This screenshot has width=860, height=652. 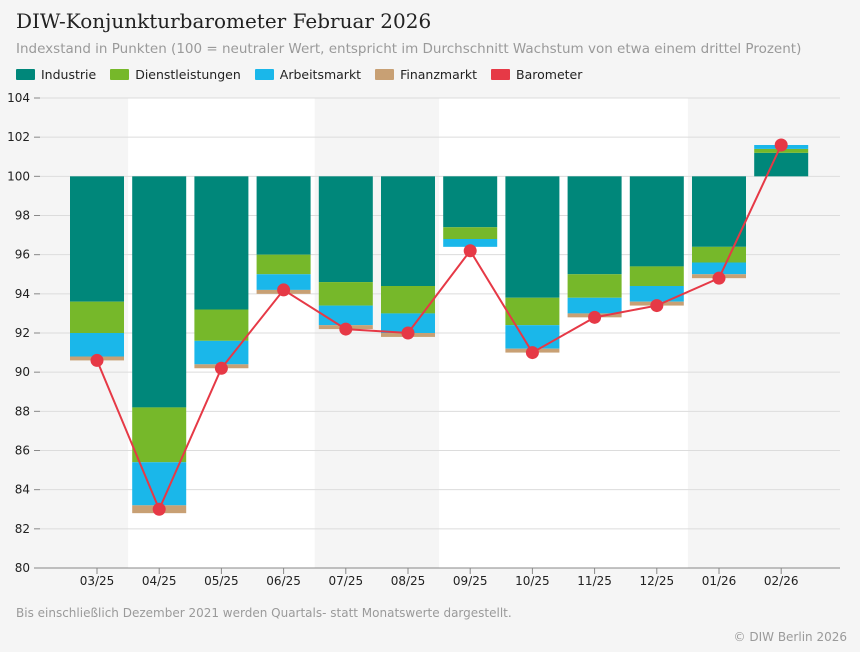 I want to click on legend-item-barometer: Barometer, so click(x=536, y=74).